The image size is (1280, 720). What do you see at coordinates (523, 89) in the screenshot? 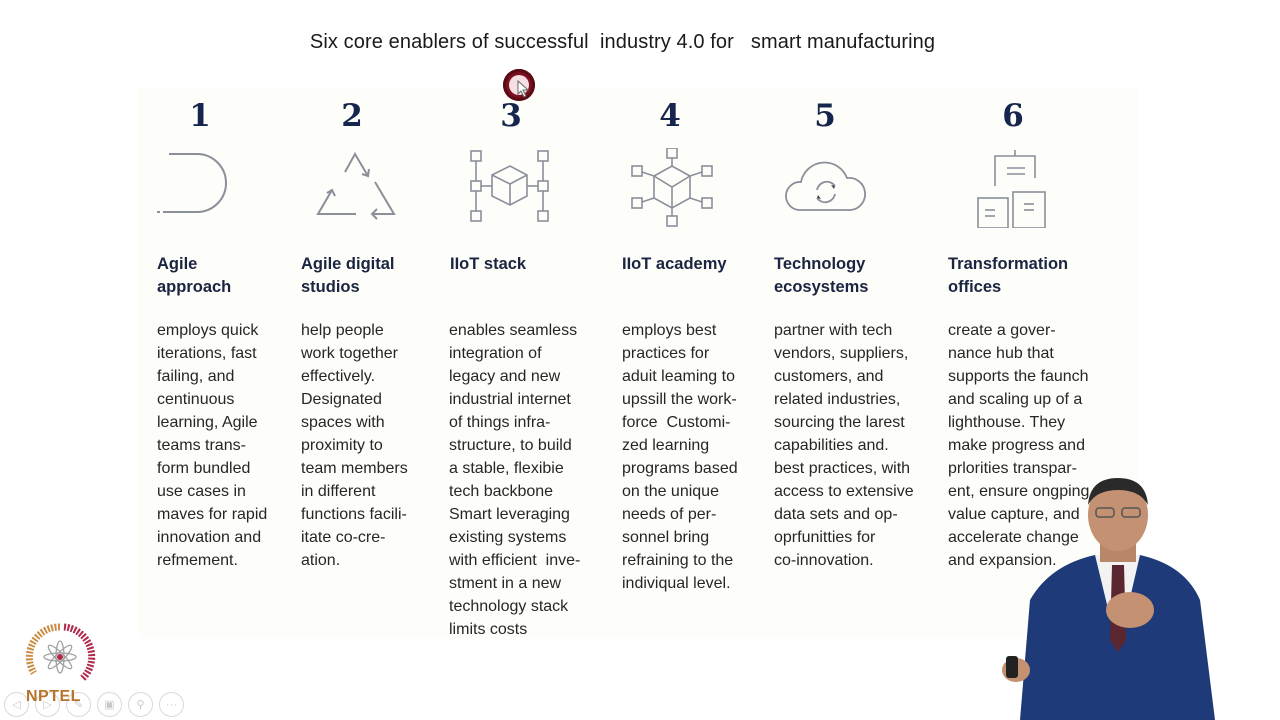
I see `mouse-pointer-icon` at bounding box center [523, 89].